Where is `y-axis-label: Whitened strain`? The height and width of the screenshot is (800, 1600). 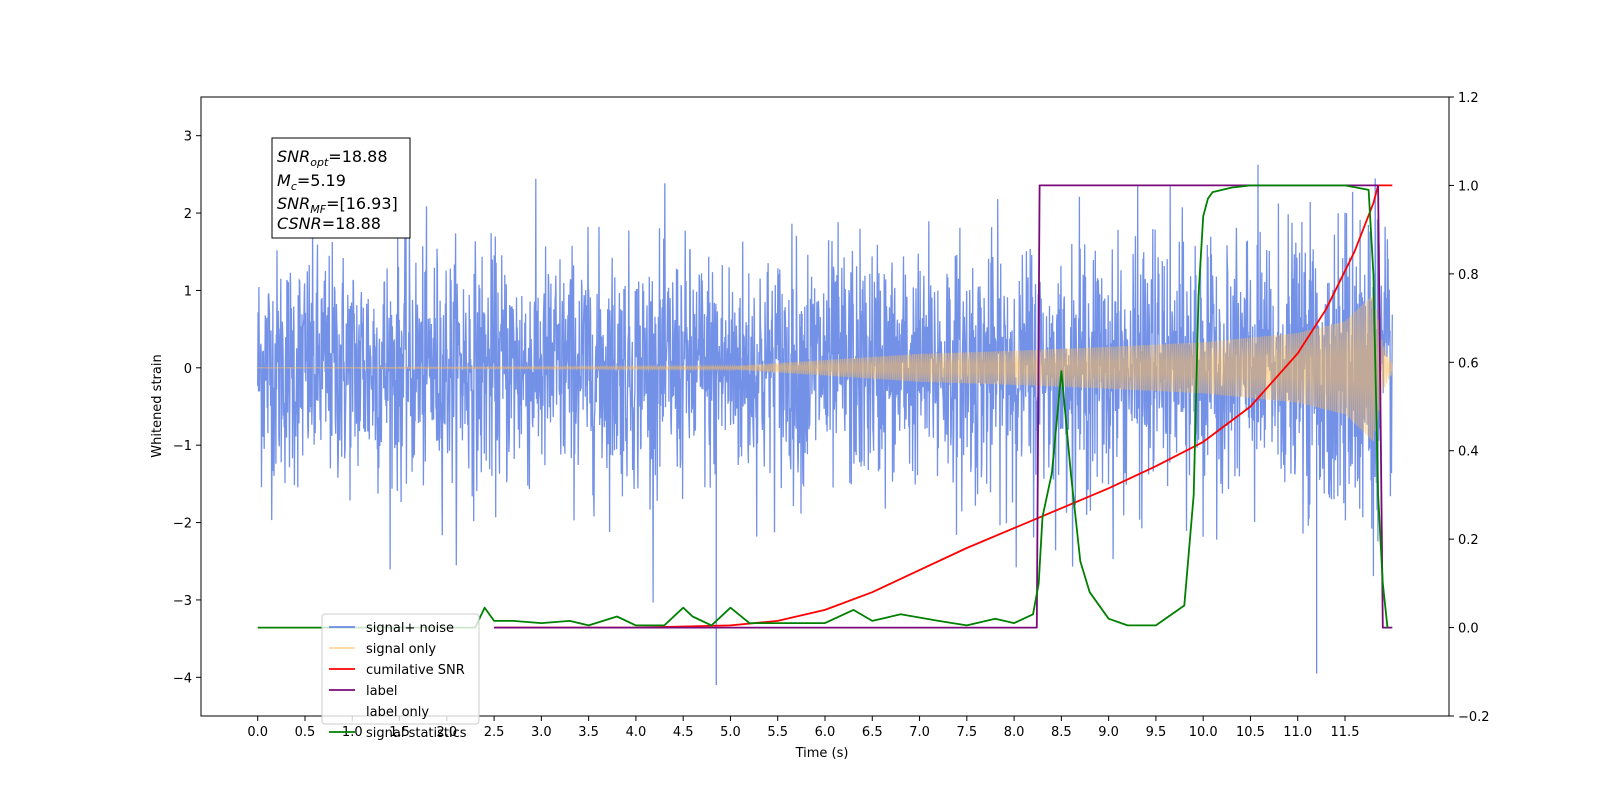 y-axis-label: Whitened strain is located at coordinates (157, 405).